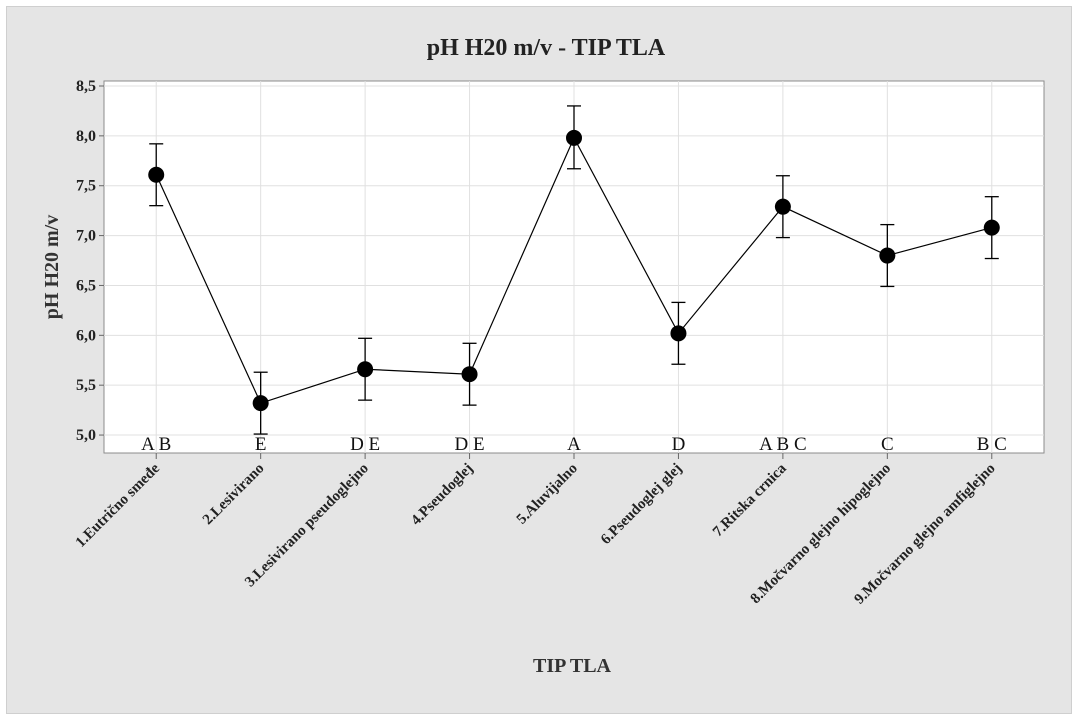 This screenshot has height=720, width=1078. Describe the element at coordinates (52, 267) in the screenshot. I see `y-axis-title: pH H20 m/v` at that location.